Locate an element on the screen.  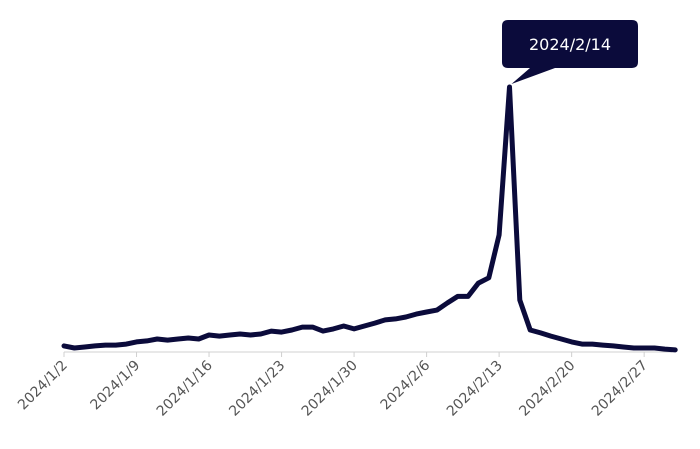
x-tick-label: 2024/1/23 is located at coordinates (257, 389).